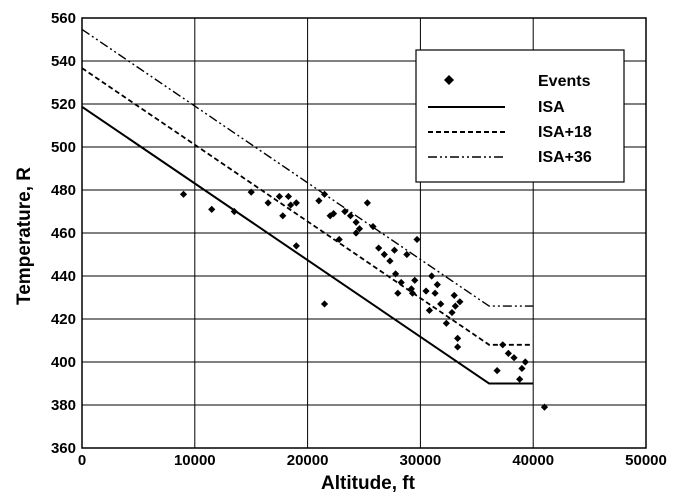 The height and width of the screenshot is (498, 678). Describe the element at coordinates (63, 319) in the screenshot. I see `y-tick-label: 420` at that location.